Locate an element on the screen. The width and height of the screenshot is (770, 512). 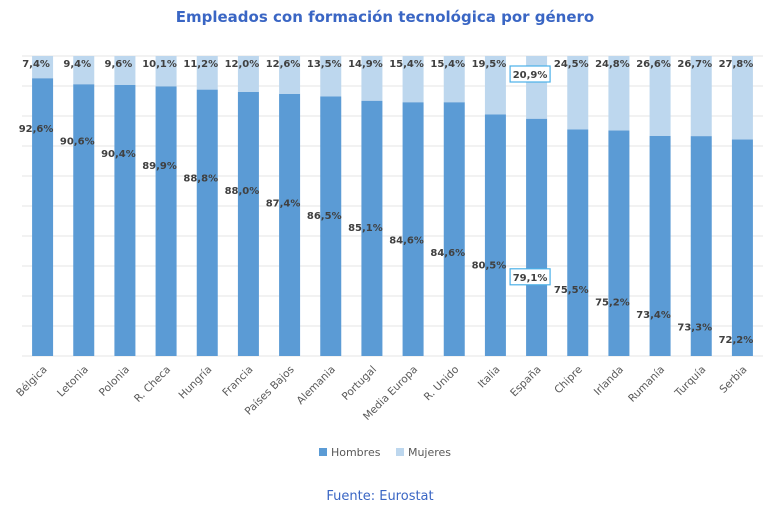
bar-mujeres-media-europa is located at coordinates (413, 79).